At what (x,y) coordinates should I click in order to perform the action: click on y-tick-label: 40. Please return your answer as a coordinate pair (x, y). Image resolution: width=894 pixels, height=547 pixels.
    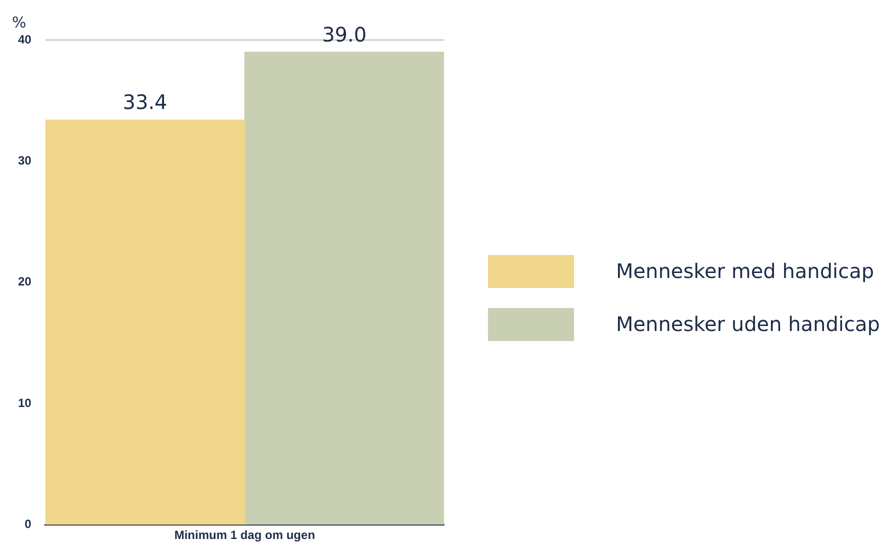
    Looking at the image, I should click on (25, 39).